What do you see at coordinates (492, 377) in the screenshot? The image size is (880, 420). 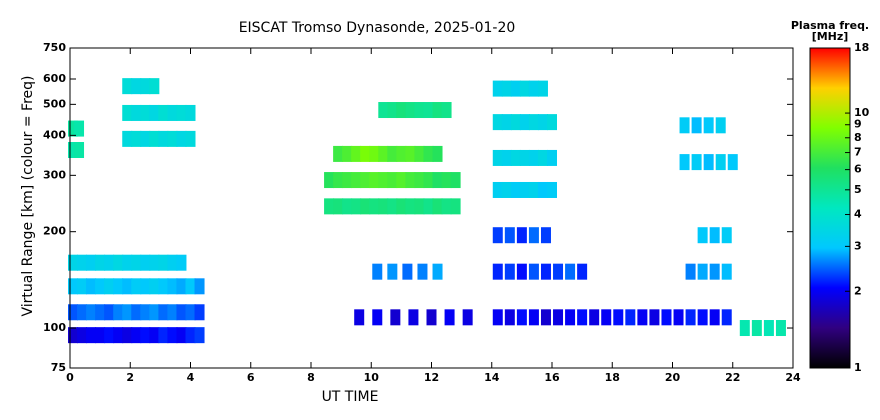 I see `x-tick-label: 14` at bounding box center [492, 377].